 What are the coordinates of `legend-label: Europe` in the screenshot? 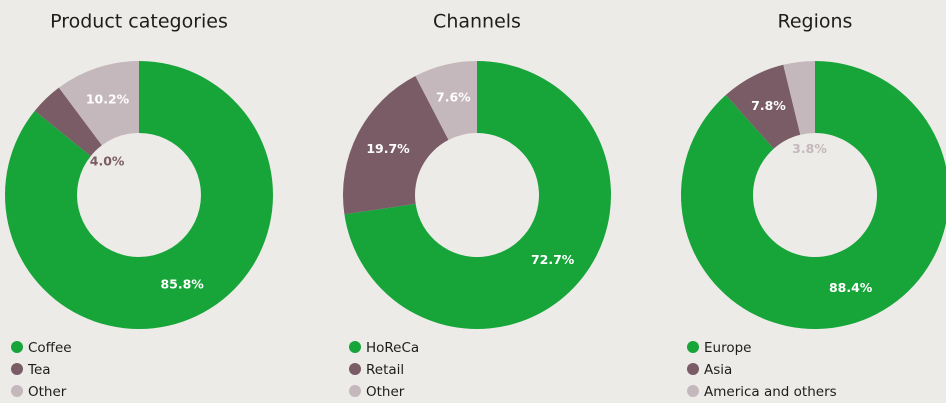 It's located at (727, 348).